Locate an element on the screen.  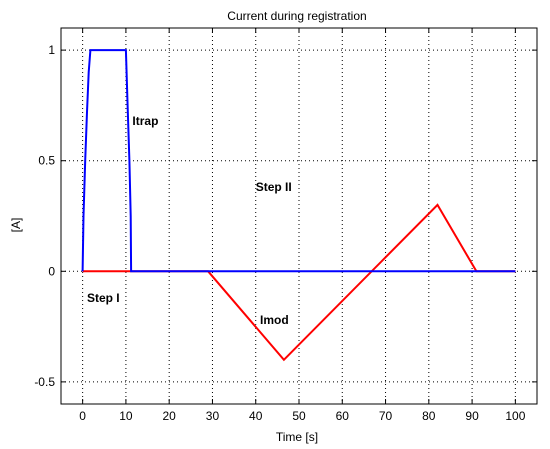
annotation-label: Step I is located at coordinates (103, 298).